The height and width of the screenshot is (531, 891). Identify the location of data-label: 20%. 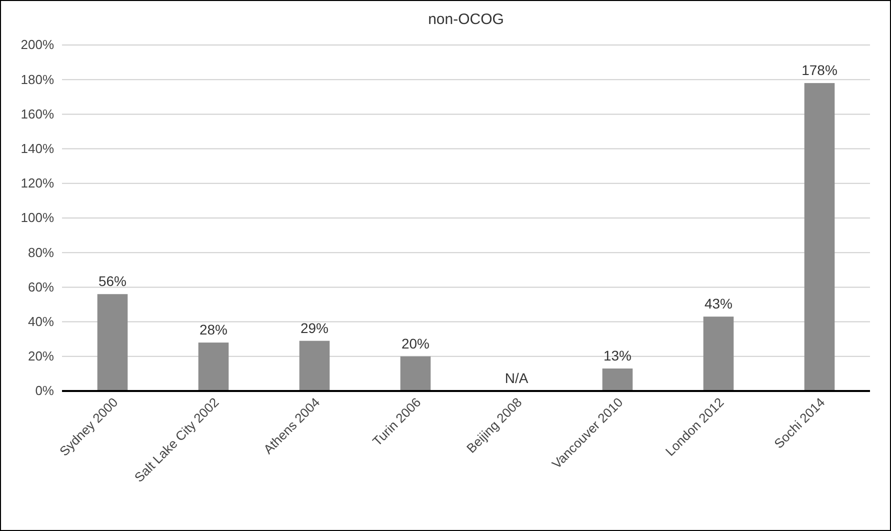
(415, 343).